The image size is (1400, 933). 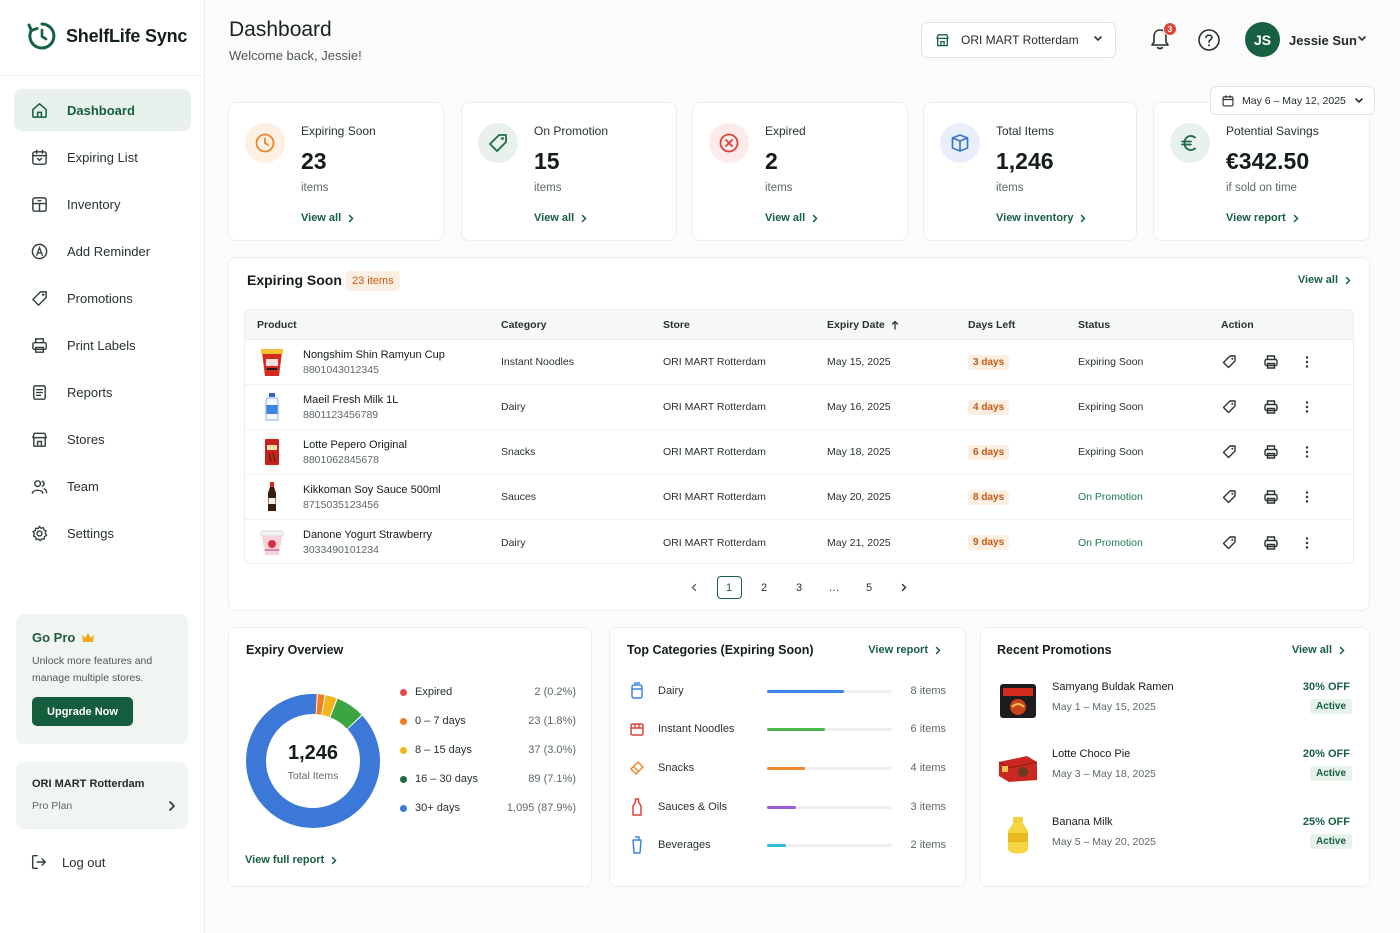 I want to click on product-cell: Lotte Pepero Original 8801062845678, so click(x=373, y=452).